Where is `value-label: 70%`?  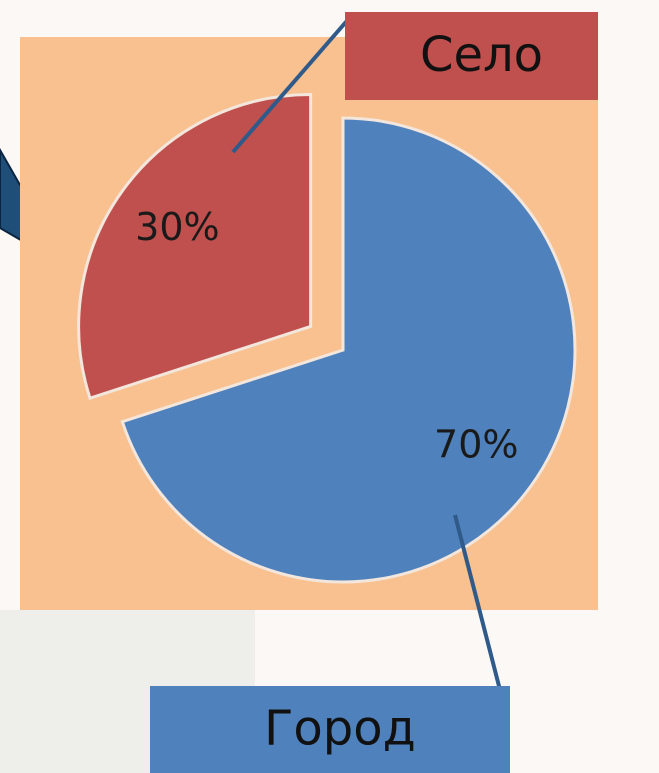 value-label: 70% is located at coordinates (476, 444).